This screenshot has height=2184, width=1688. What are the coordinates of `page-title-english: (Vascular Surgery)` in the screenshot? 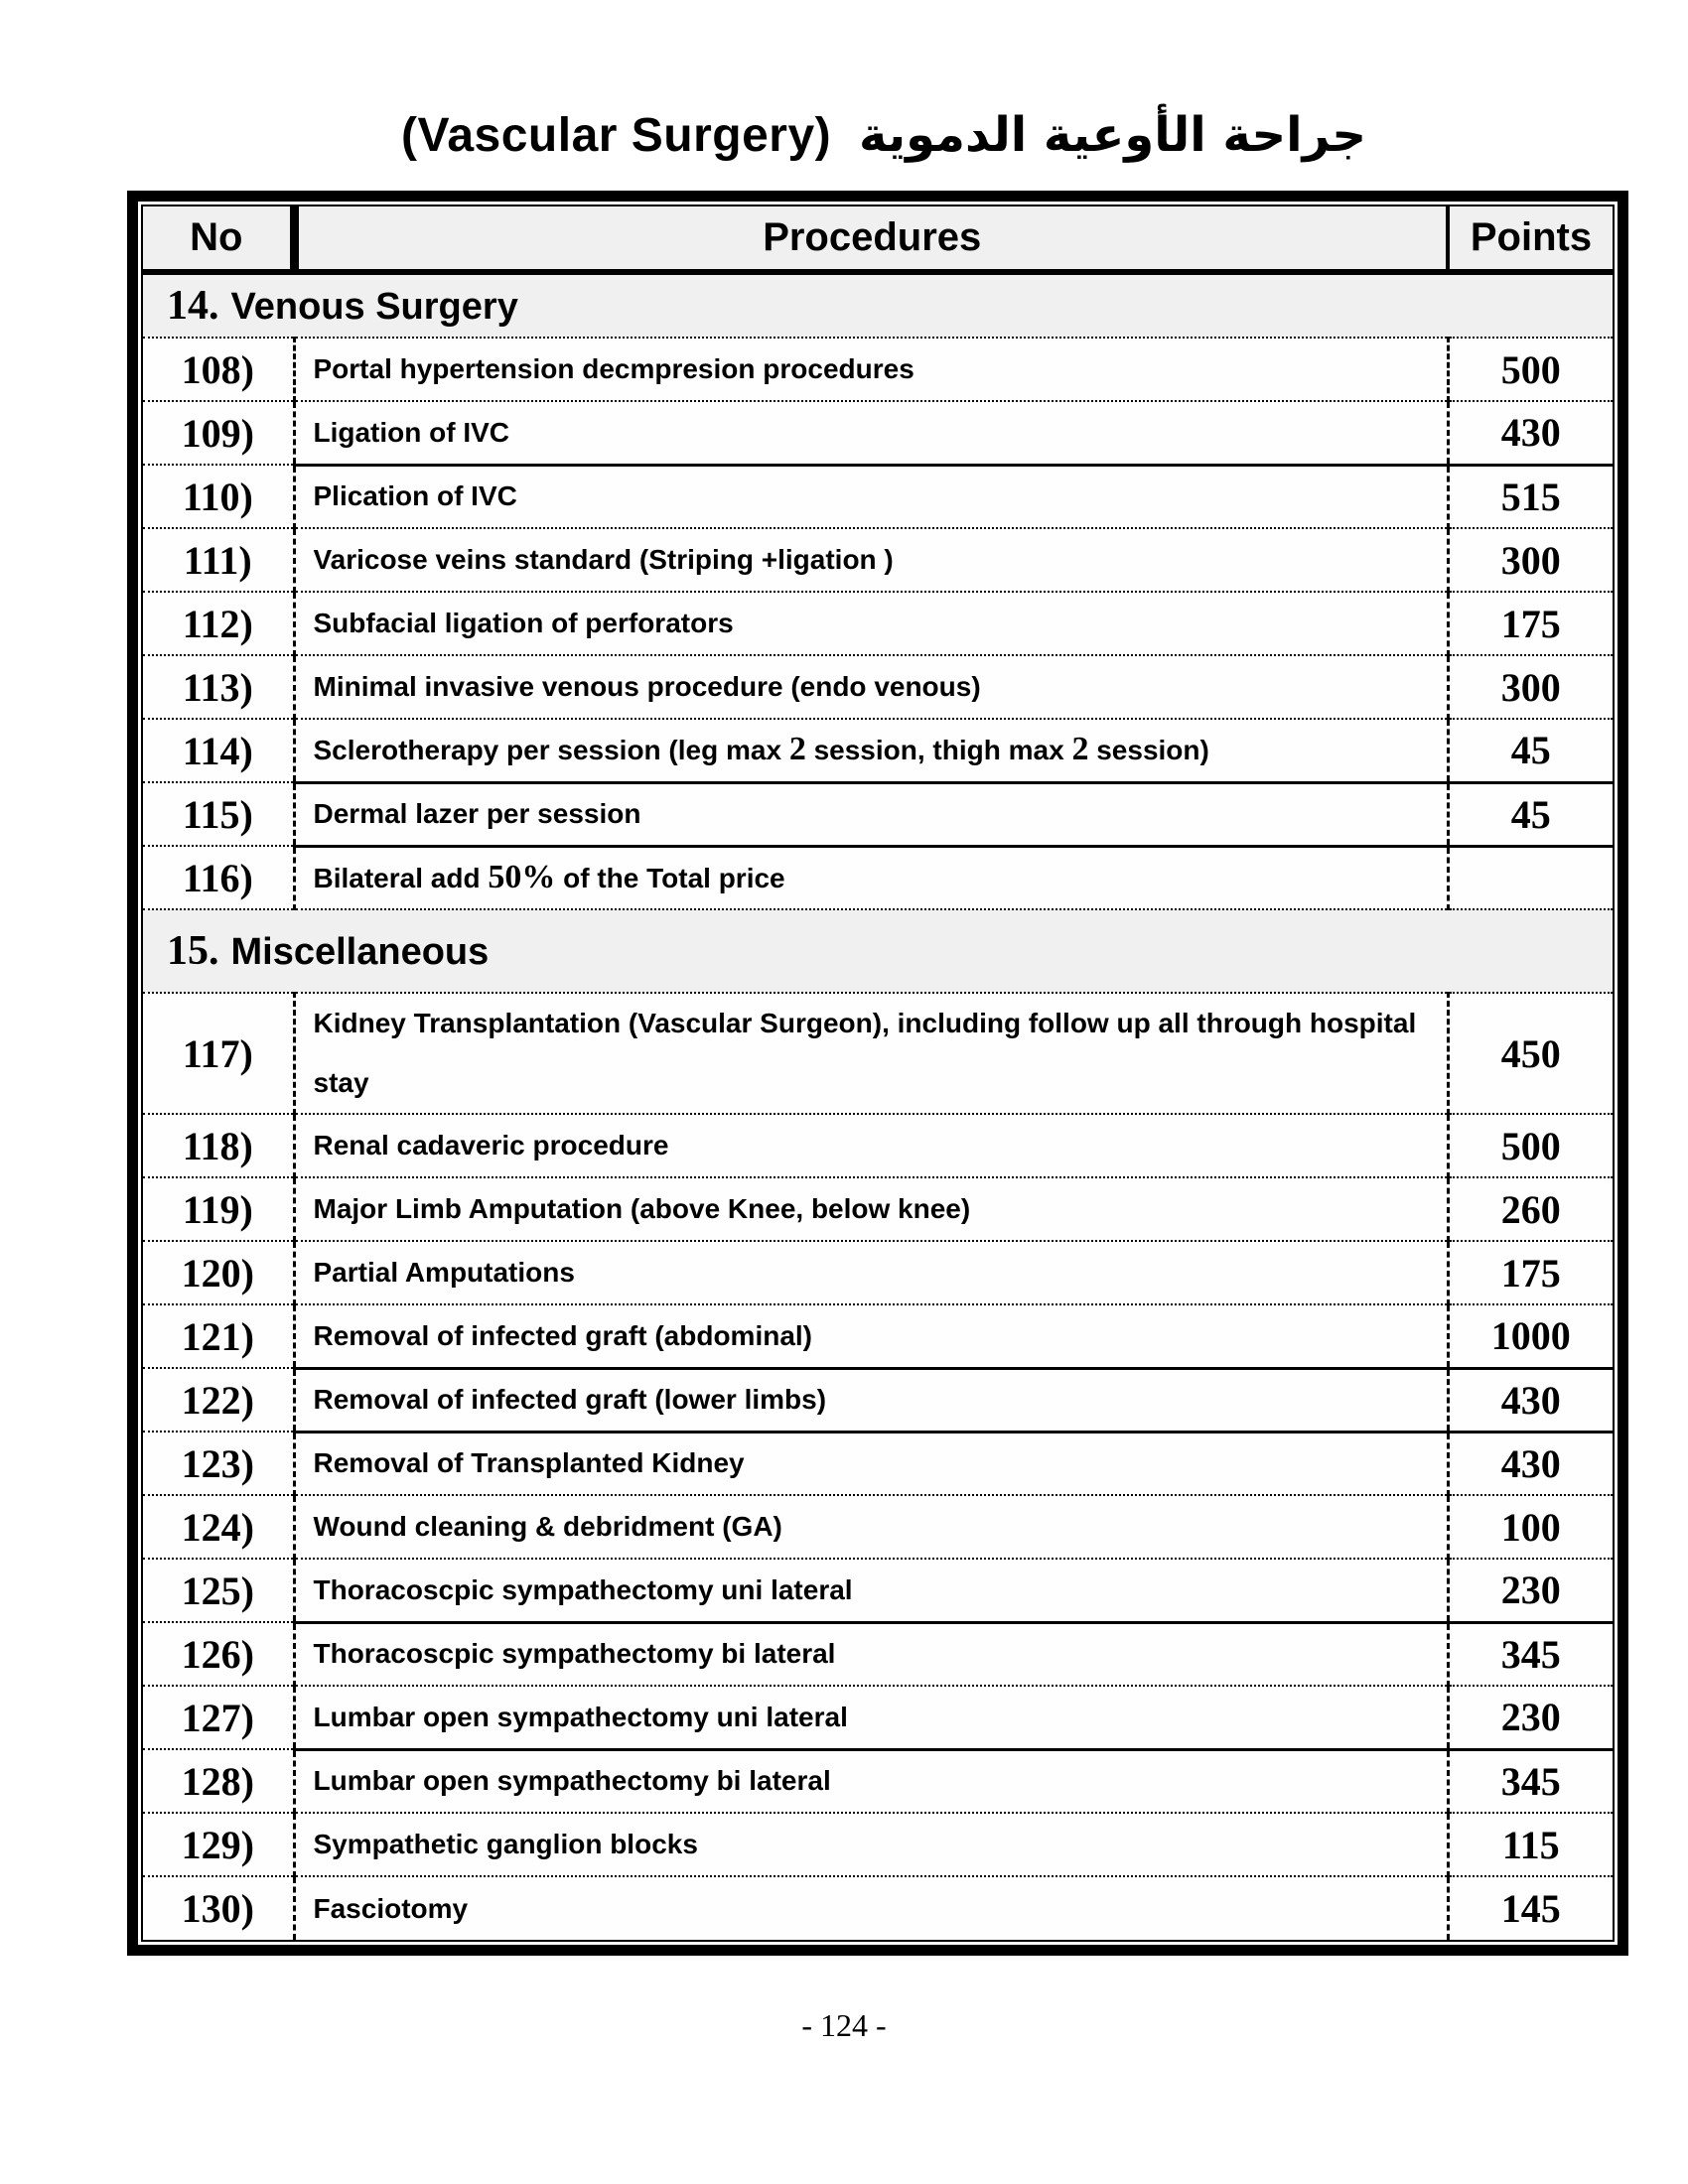 It's located at (616, 135).